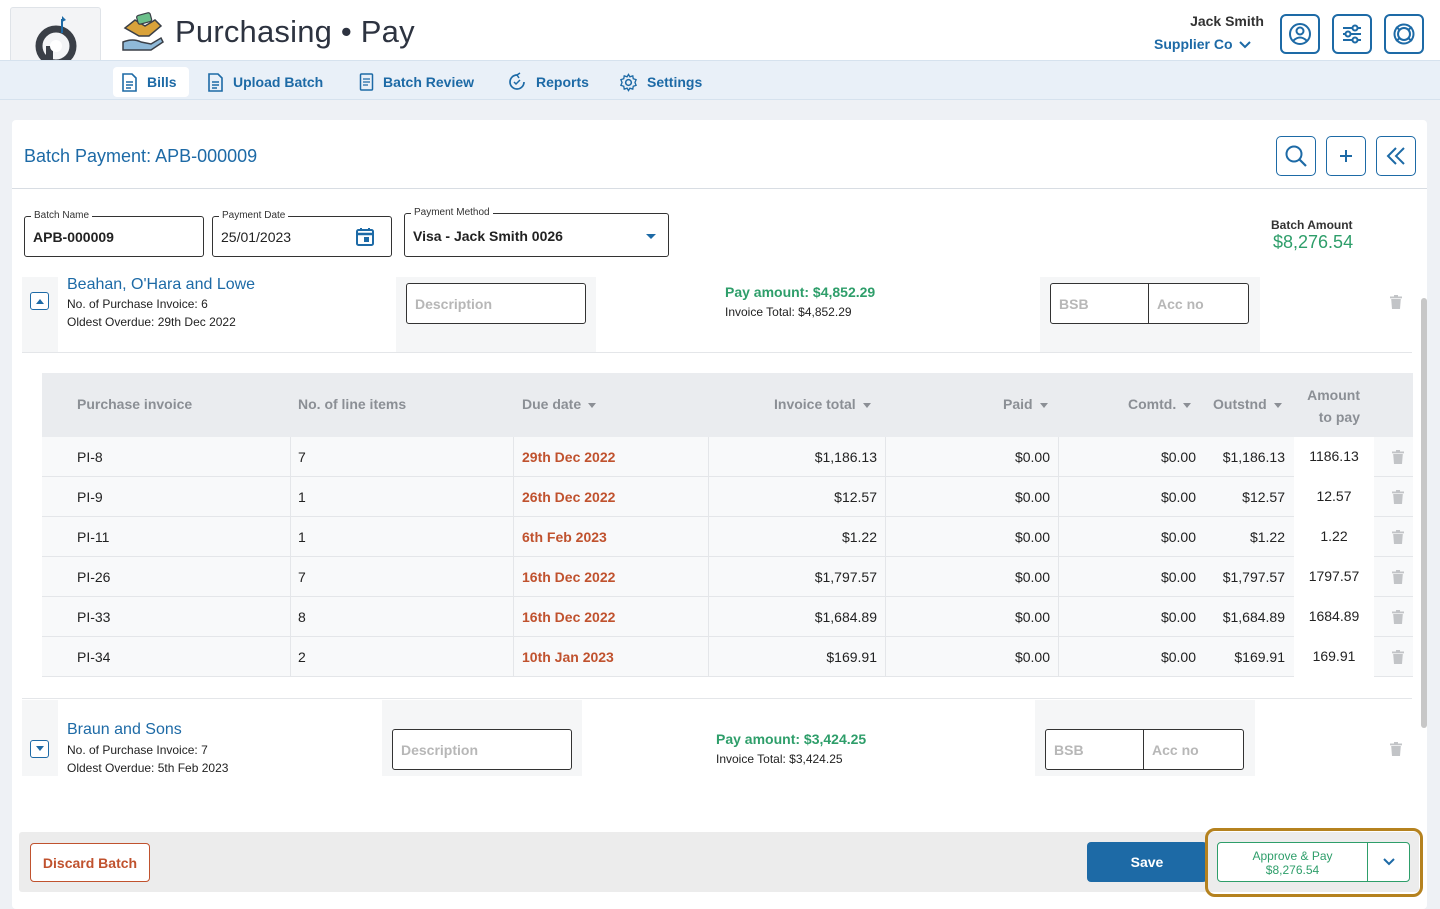 The image size is (1440, 909). I want to click on user-circle-icon, so click(1300, 34).